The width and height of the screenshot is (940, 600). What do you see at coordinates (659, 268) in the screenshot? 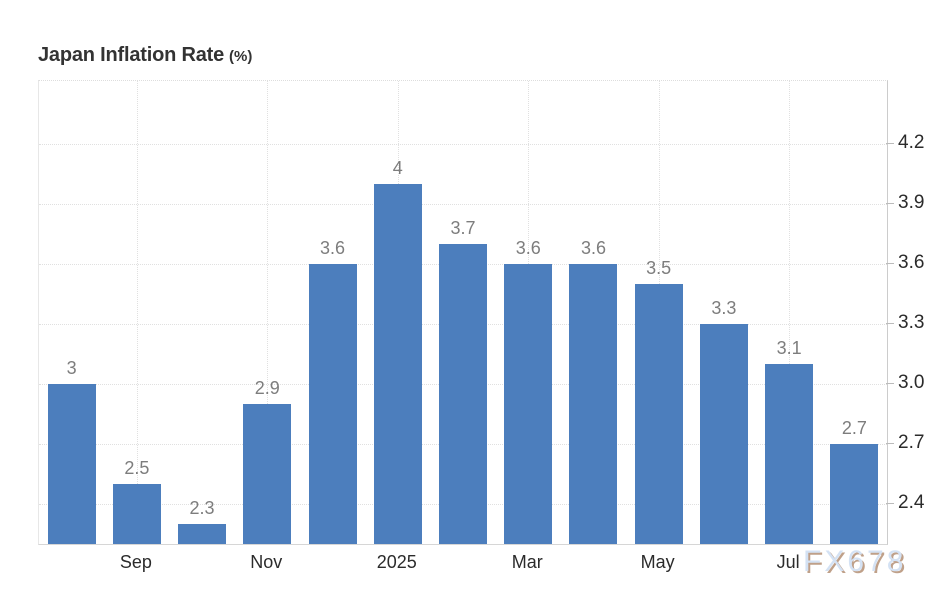
I see `bar-value-label: 3.5` at bounding box center [659, 268].